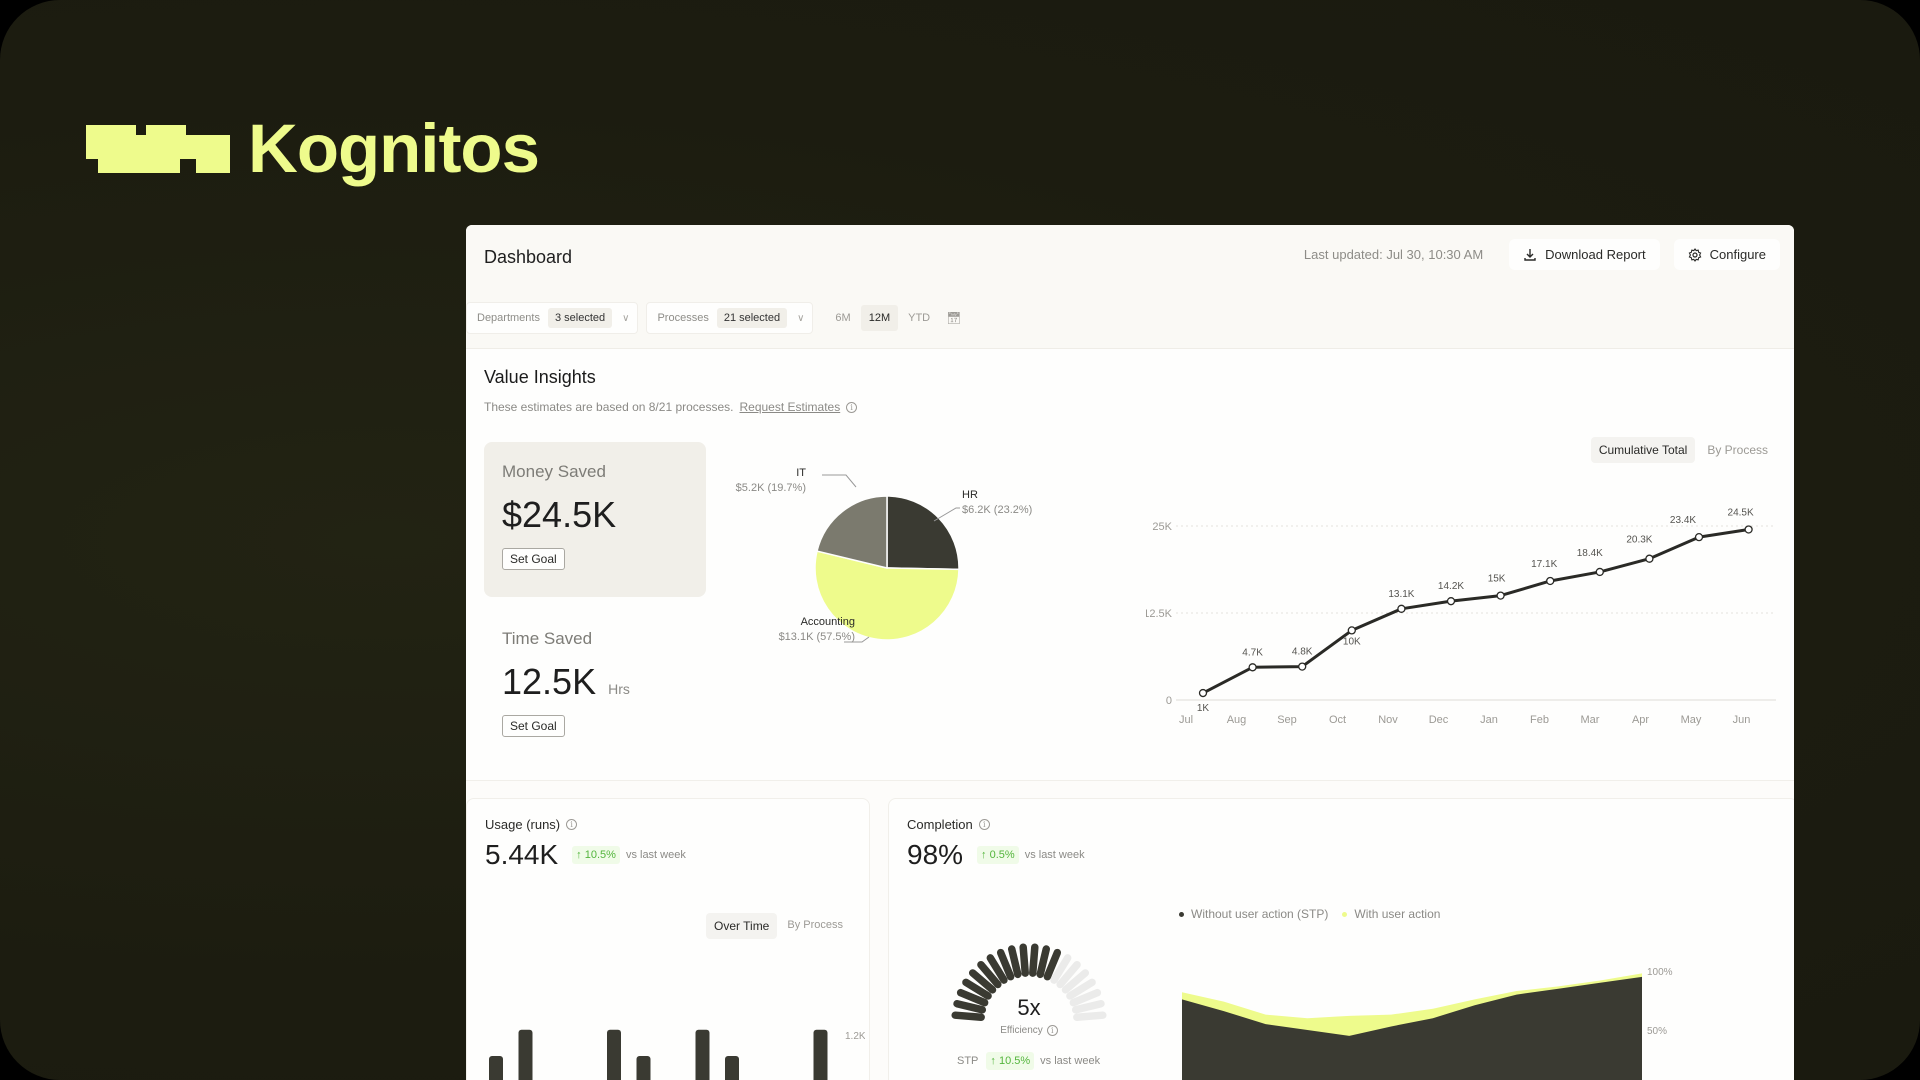 This screenshot has width=1920, height=1080. I want to click on svg-text: 100%, so click(1660, 972).